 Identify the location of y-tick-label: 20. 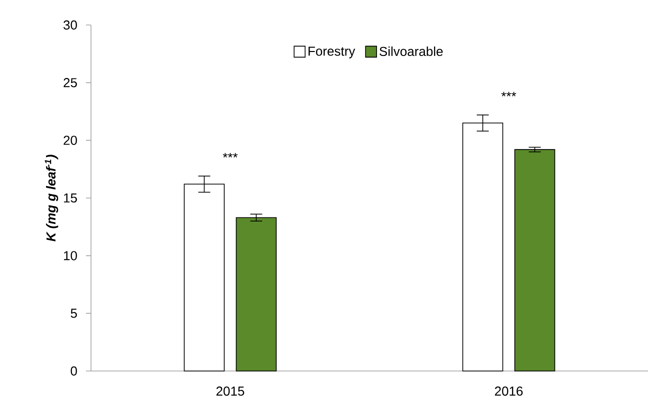
(70, 140).